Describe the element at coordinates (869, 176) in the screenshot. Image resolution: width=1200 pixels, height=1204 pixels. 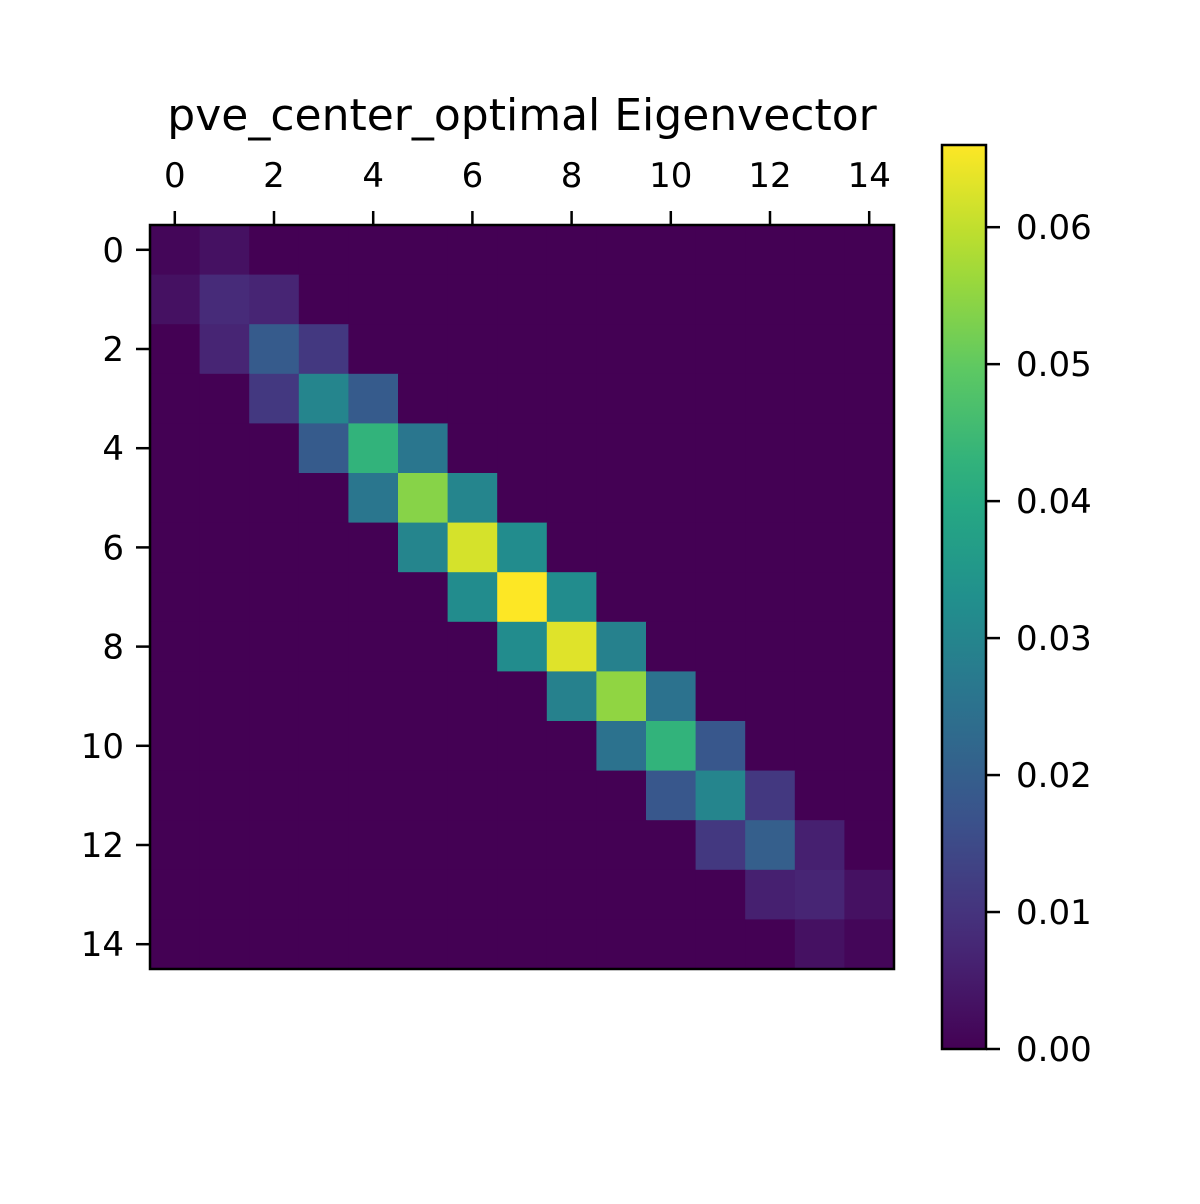
I see `x-tick-label: 14` at that location.